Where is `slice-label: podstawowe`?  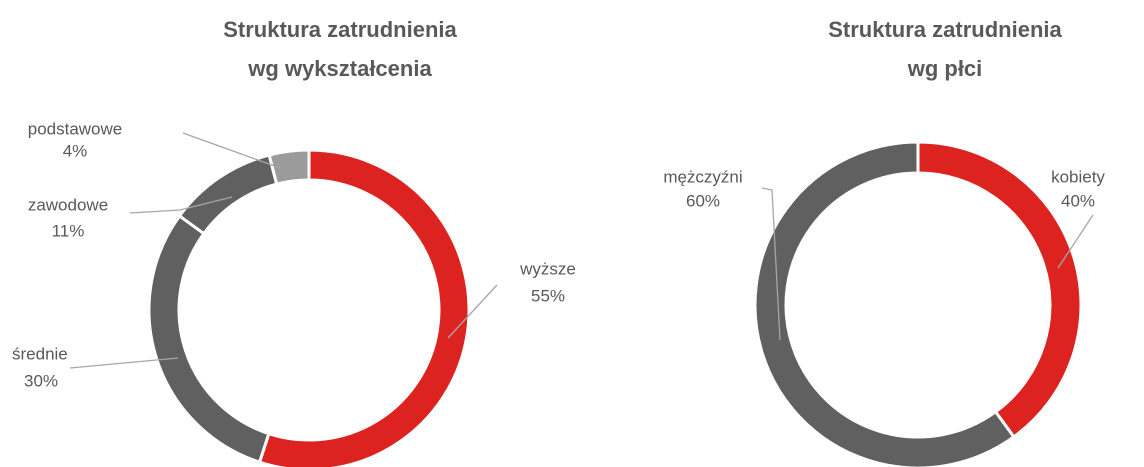 slice-label: podstawowe is located at coordinates (75, 128).